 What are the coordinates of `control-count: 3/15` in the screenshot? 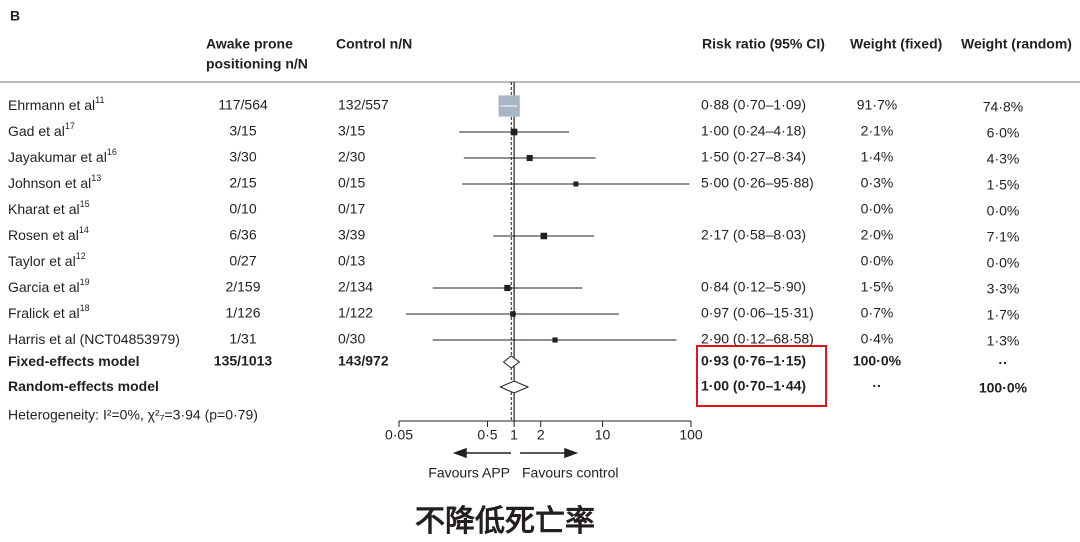 It's located at (351, 131).